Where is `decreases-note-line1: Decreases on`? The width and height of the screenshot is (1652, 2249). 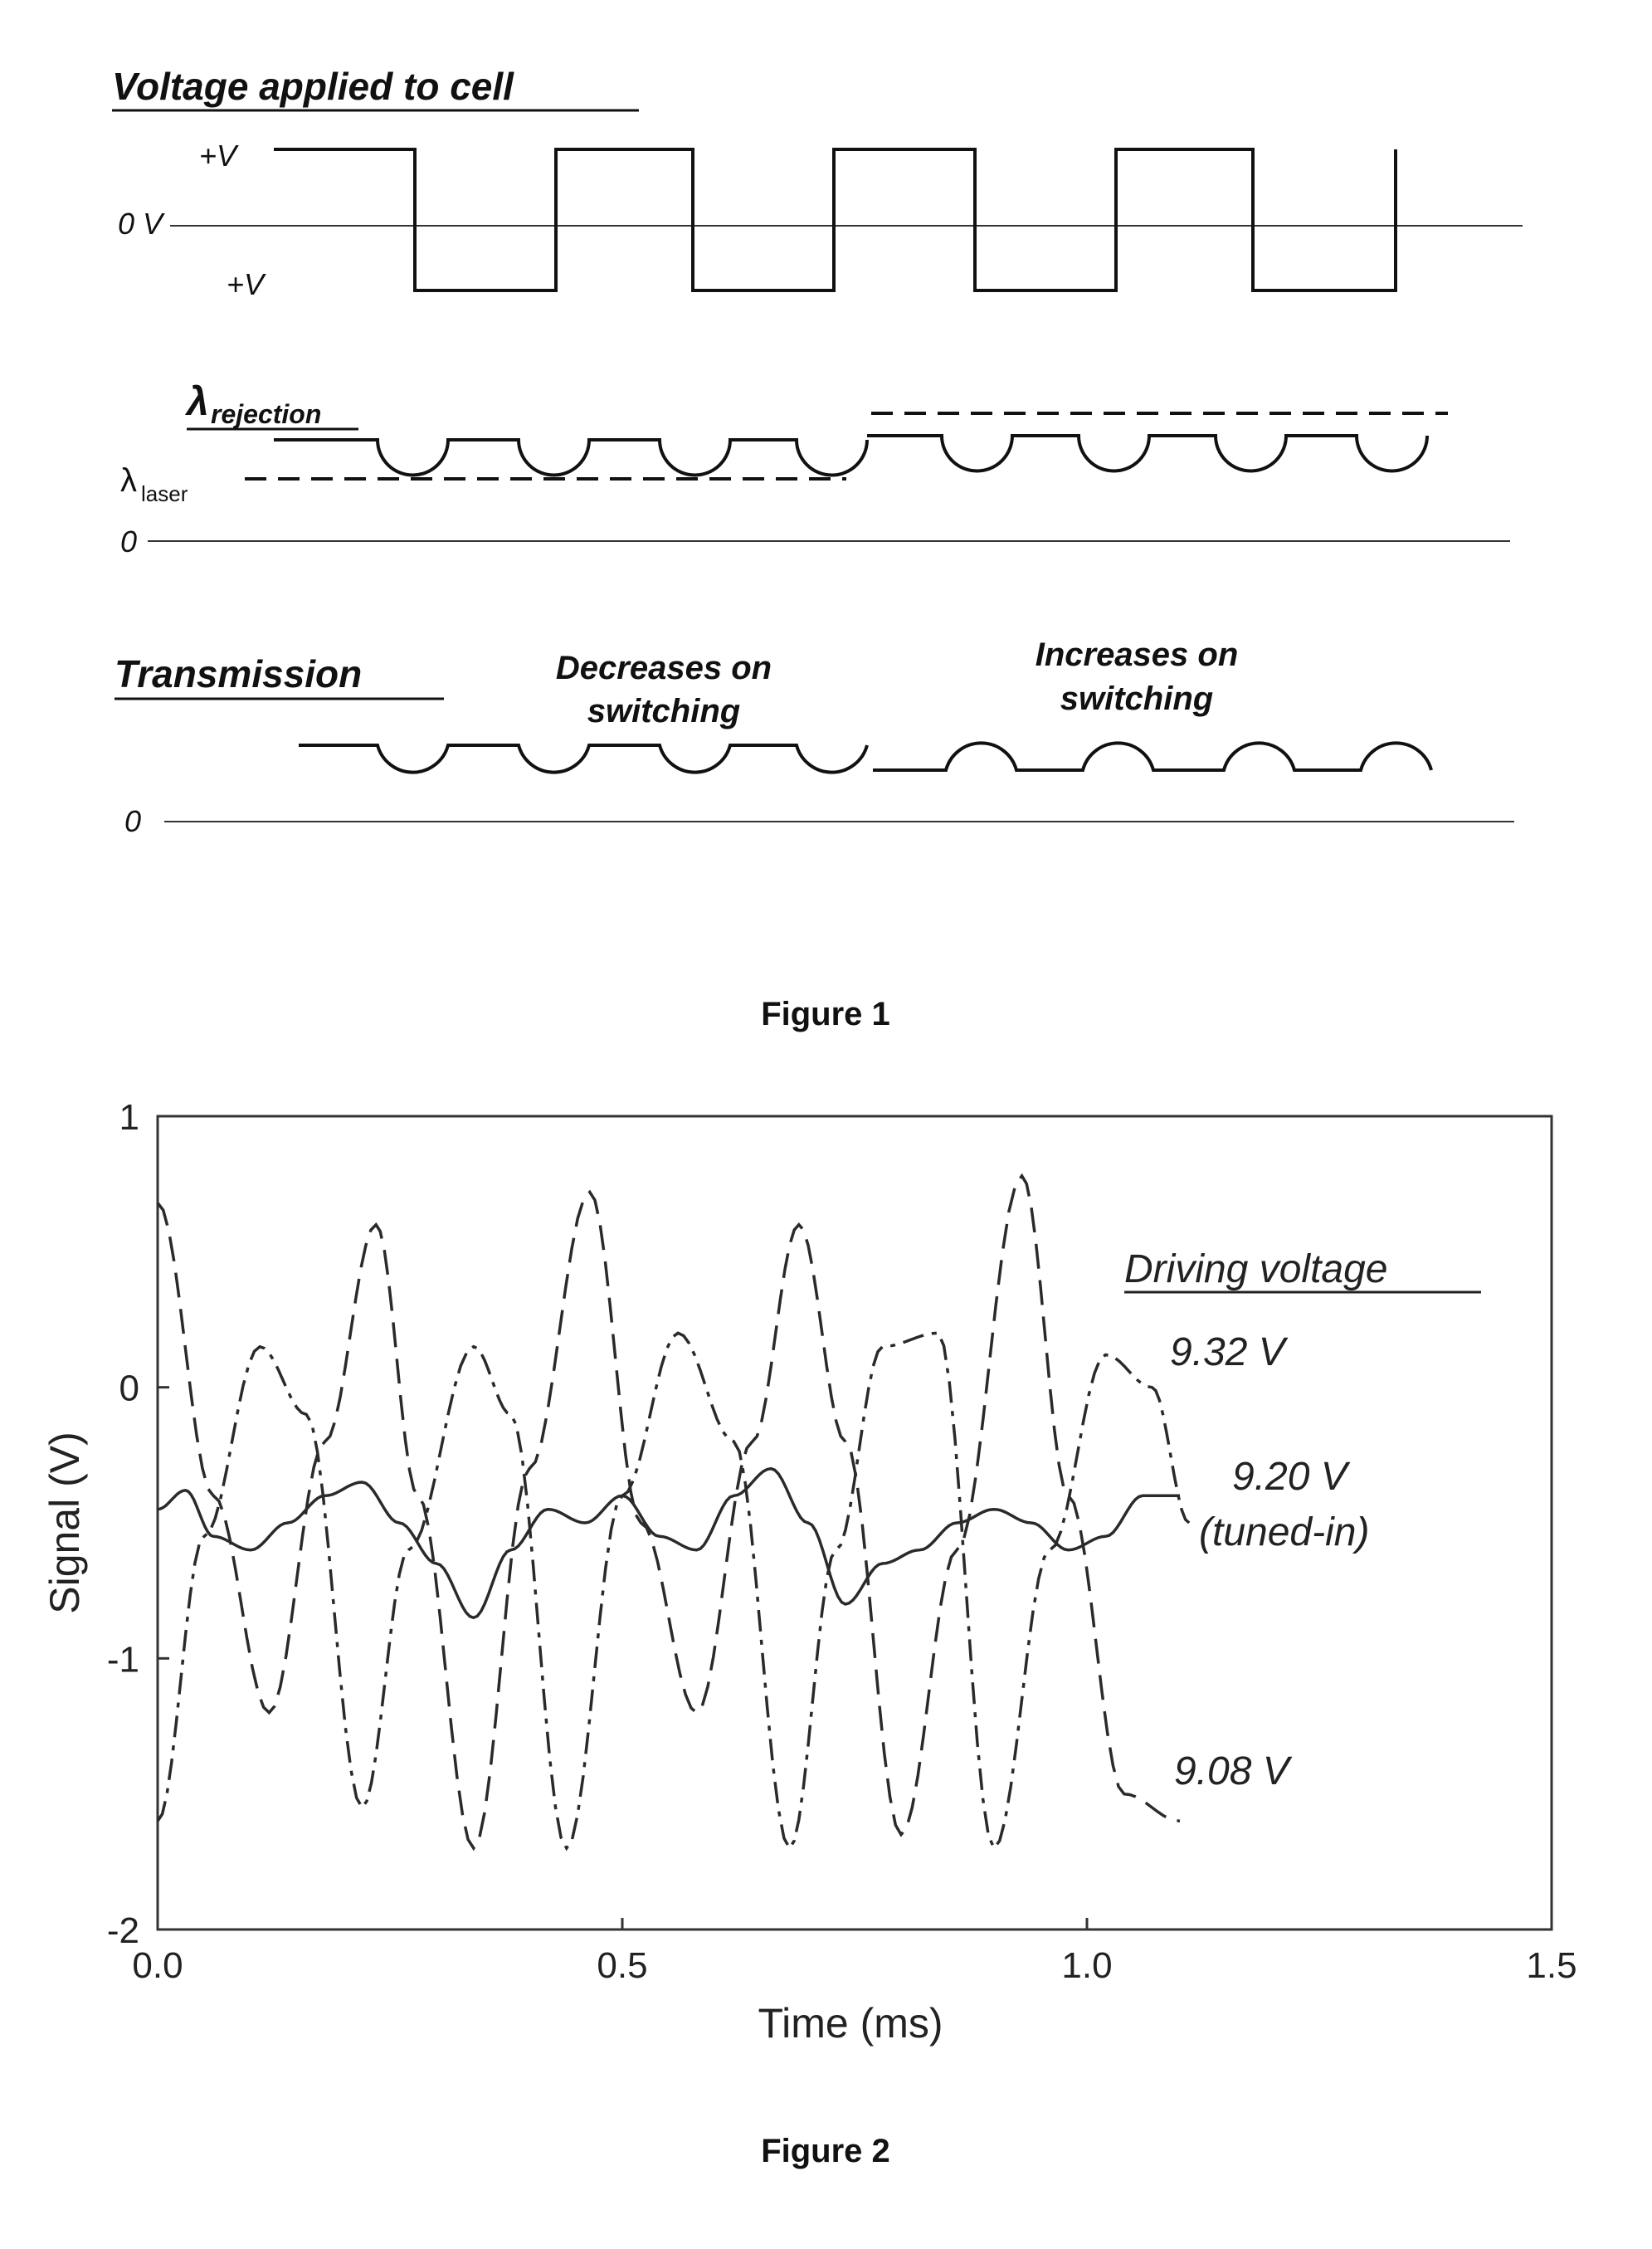 decreases-note-line1: Decreases on is located at coordinates (664, 668).